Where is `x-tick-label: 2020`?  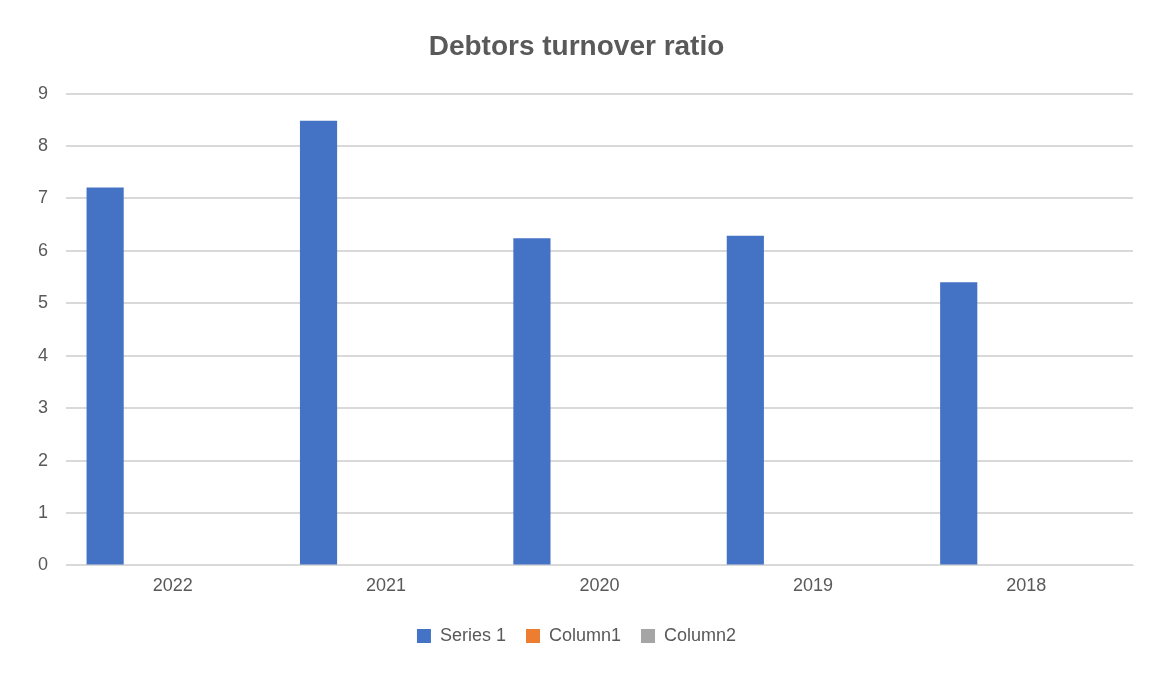 x-tick-label: 2020 is located at coordinates (599, 585).